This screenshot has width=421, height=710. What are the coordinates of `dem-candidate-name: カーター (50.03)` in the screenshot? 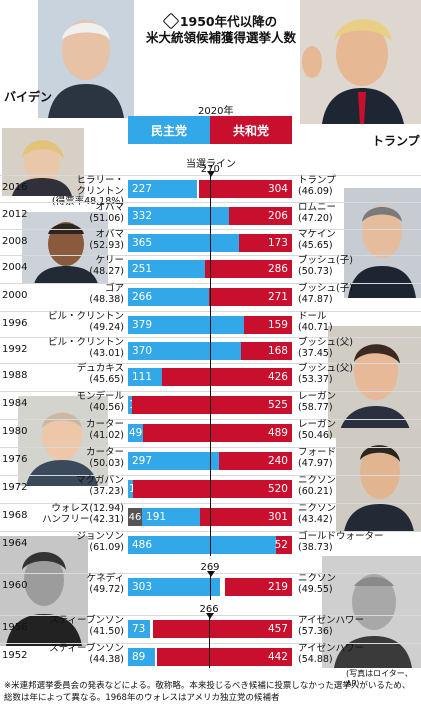 It's located at (82, 458).